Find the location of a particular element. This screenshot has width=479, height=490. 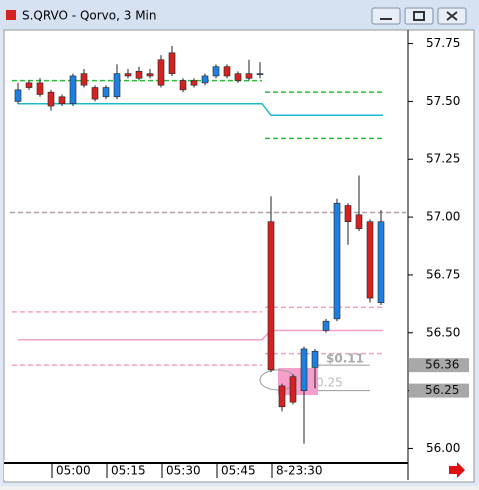

x-tick-label: 8-23:30 is located at coordinates (299, 471).